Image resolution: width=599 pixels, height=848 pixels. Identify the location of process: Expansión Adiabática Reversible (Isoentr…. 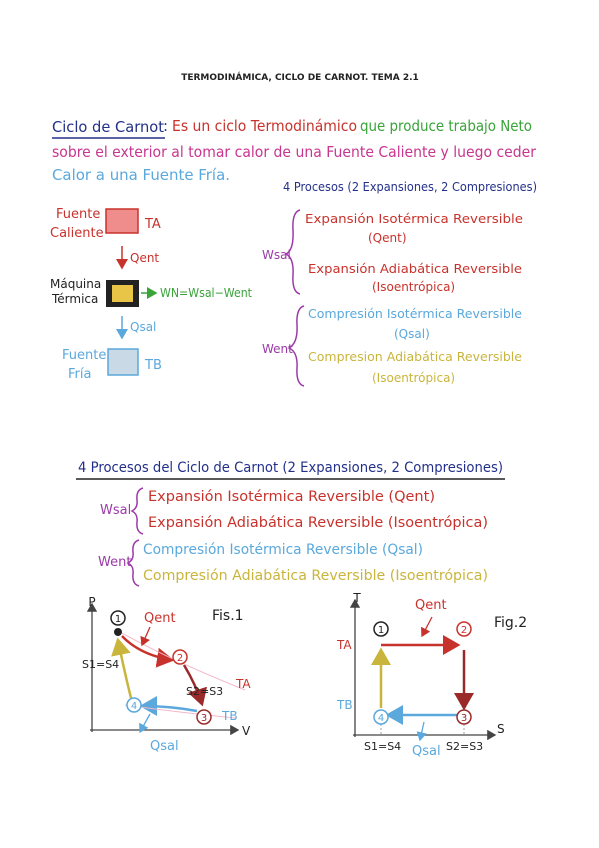
(318, 523).